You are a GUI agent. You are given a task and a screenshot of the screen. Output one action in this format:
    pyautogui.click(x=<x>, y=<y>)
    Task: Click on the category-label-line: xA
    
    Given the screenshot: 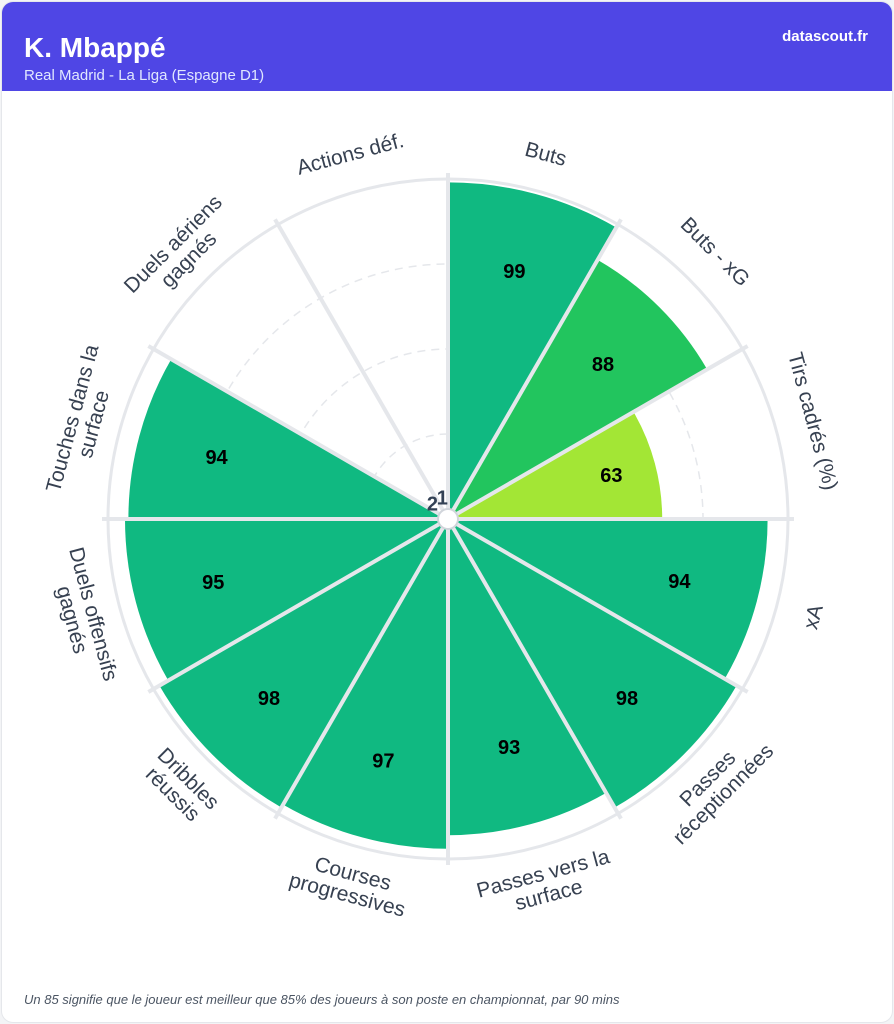 What is the action you would take?
    pyautogui.click(x=813, y=617)
    